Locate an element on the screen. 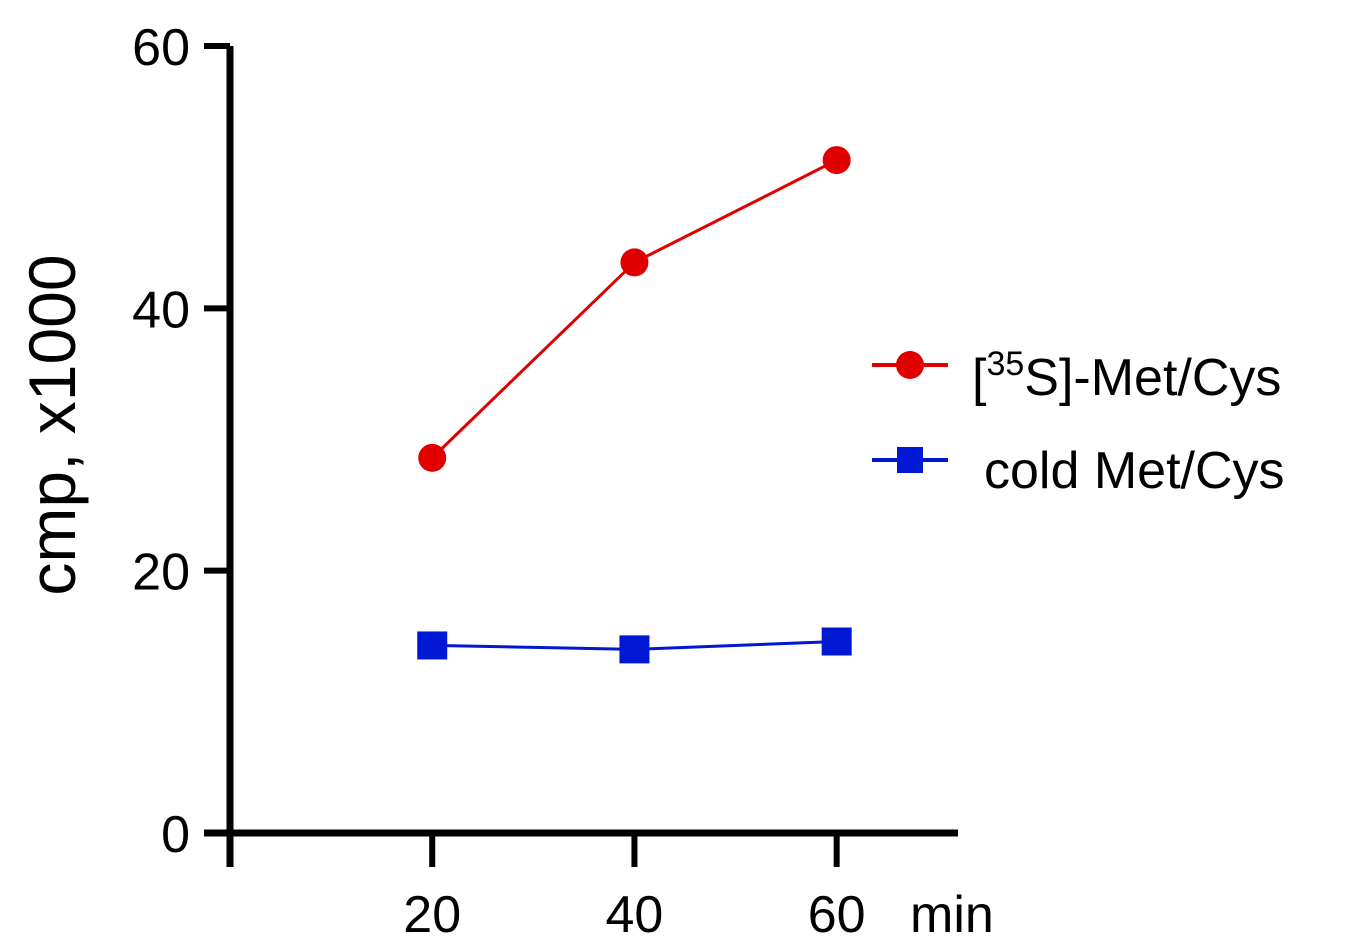 The height and width of the screenshot is (948, 1358). legend-label-superscript: 35 is located at coordinates (1005, 364).